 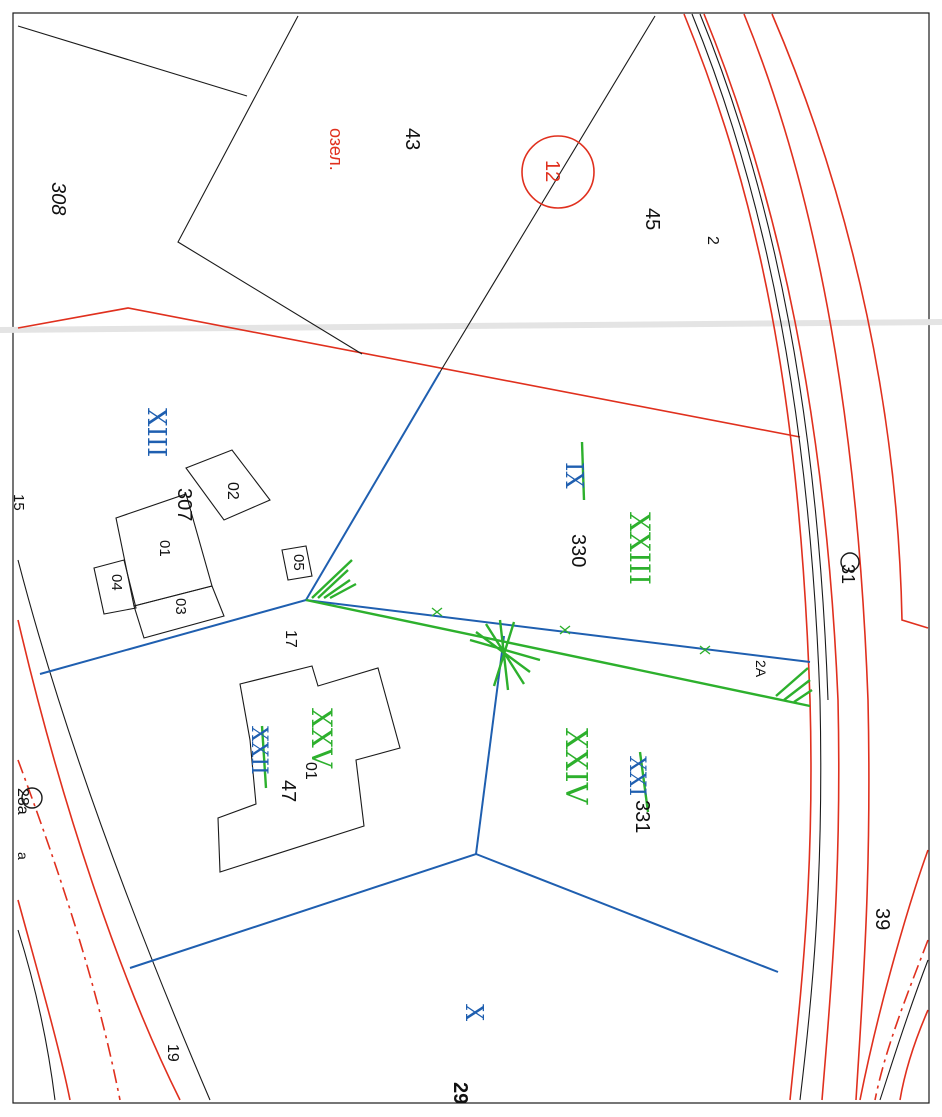 I want to click on plot-boundary-red, so click(x=409, y=372).